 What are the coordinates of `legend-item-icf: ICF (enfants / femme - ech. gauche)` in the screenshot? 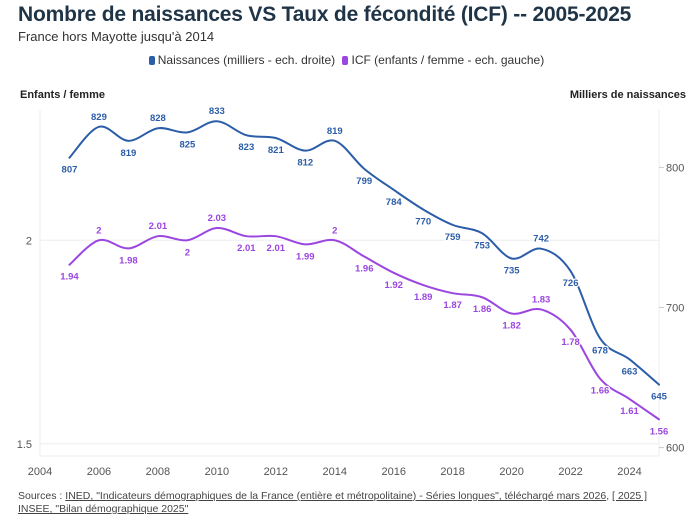 It's located at (443, 60).